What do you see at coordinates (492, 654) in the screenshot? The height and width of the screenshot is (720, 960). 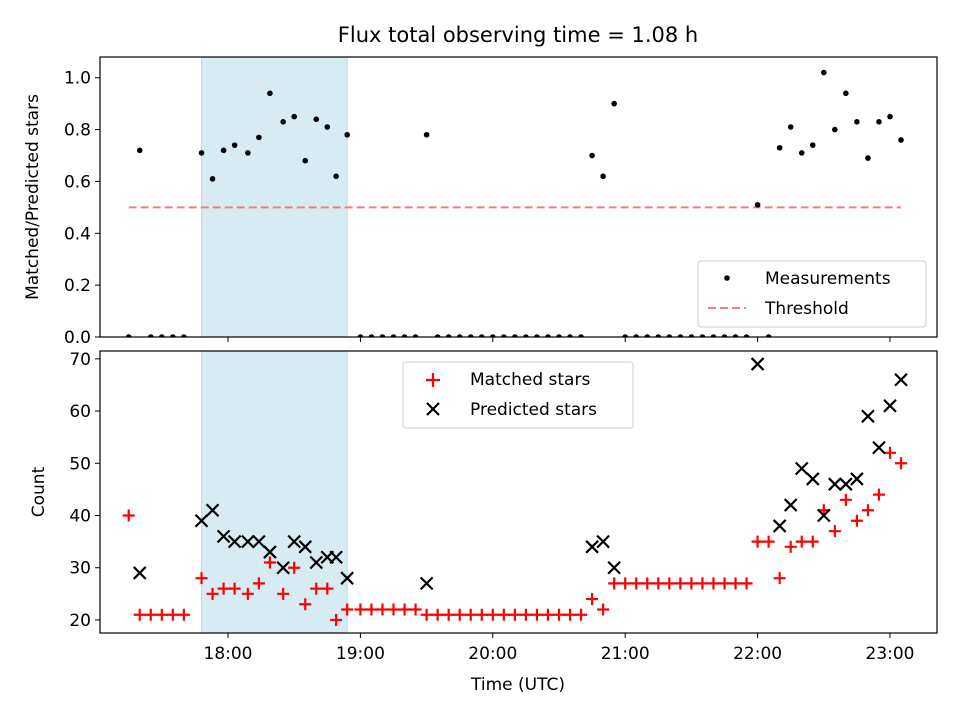 I see `count-x-tick-label: 20:00` at bounding box center [492, 654].